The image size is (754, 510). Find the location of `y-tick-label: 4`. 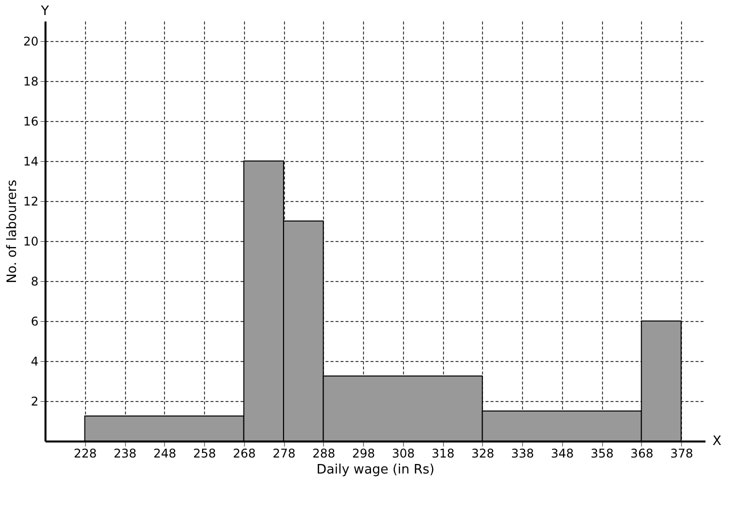

y-tick-label: 4 is located at coordinates (34, 361).